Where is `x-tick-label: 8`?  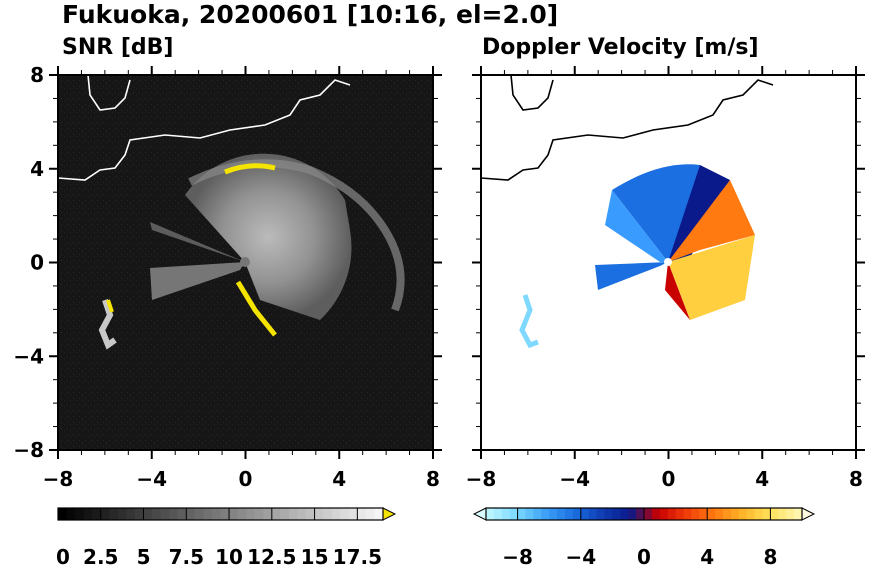 x-tick-label: 8 is located at coordinates (433, 479).